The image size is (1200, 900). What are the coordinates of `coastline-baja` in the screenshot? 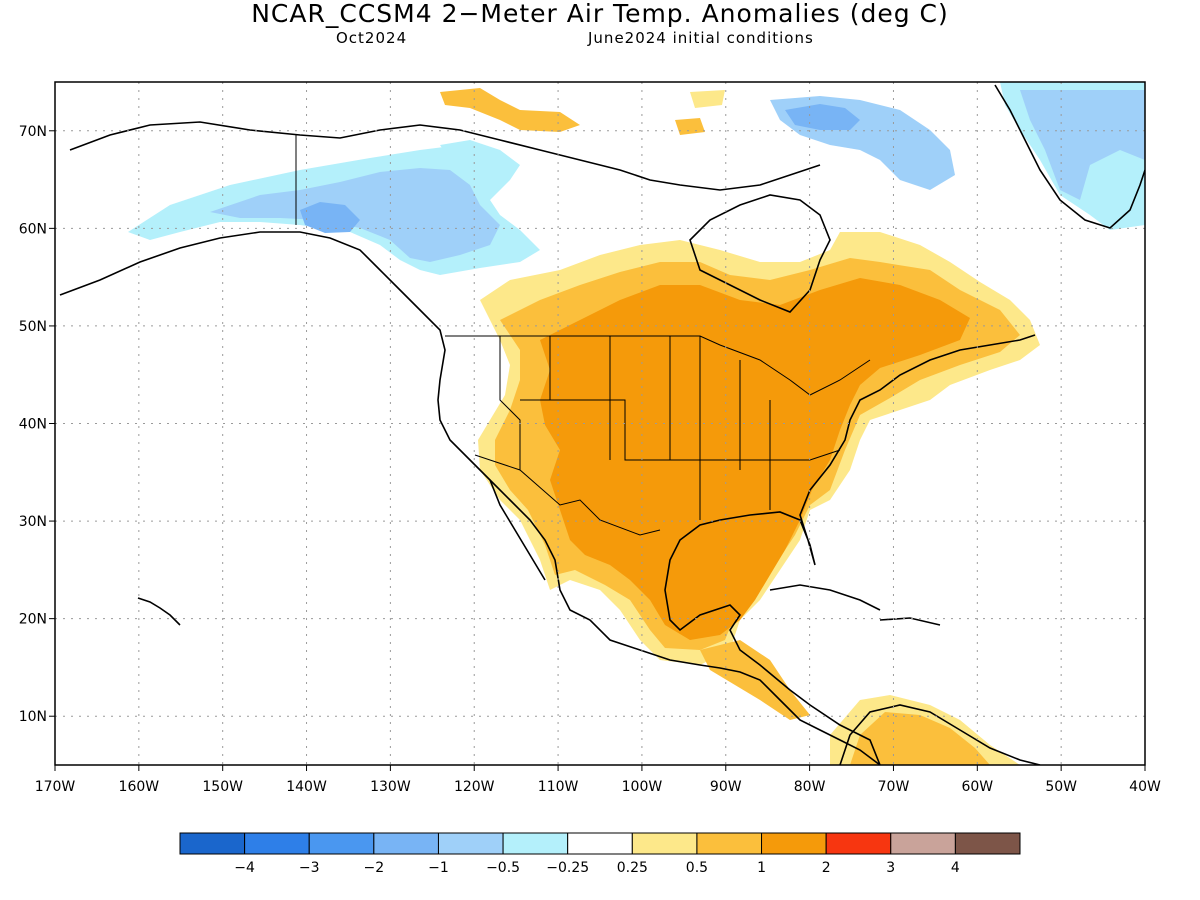 It's located at (517, 530).